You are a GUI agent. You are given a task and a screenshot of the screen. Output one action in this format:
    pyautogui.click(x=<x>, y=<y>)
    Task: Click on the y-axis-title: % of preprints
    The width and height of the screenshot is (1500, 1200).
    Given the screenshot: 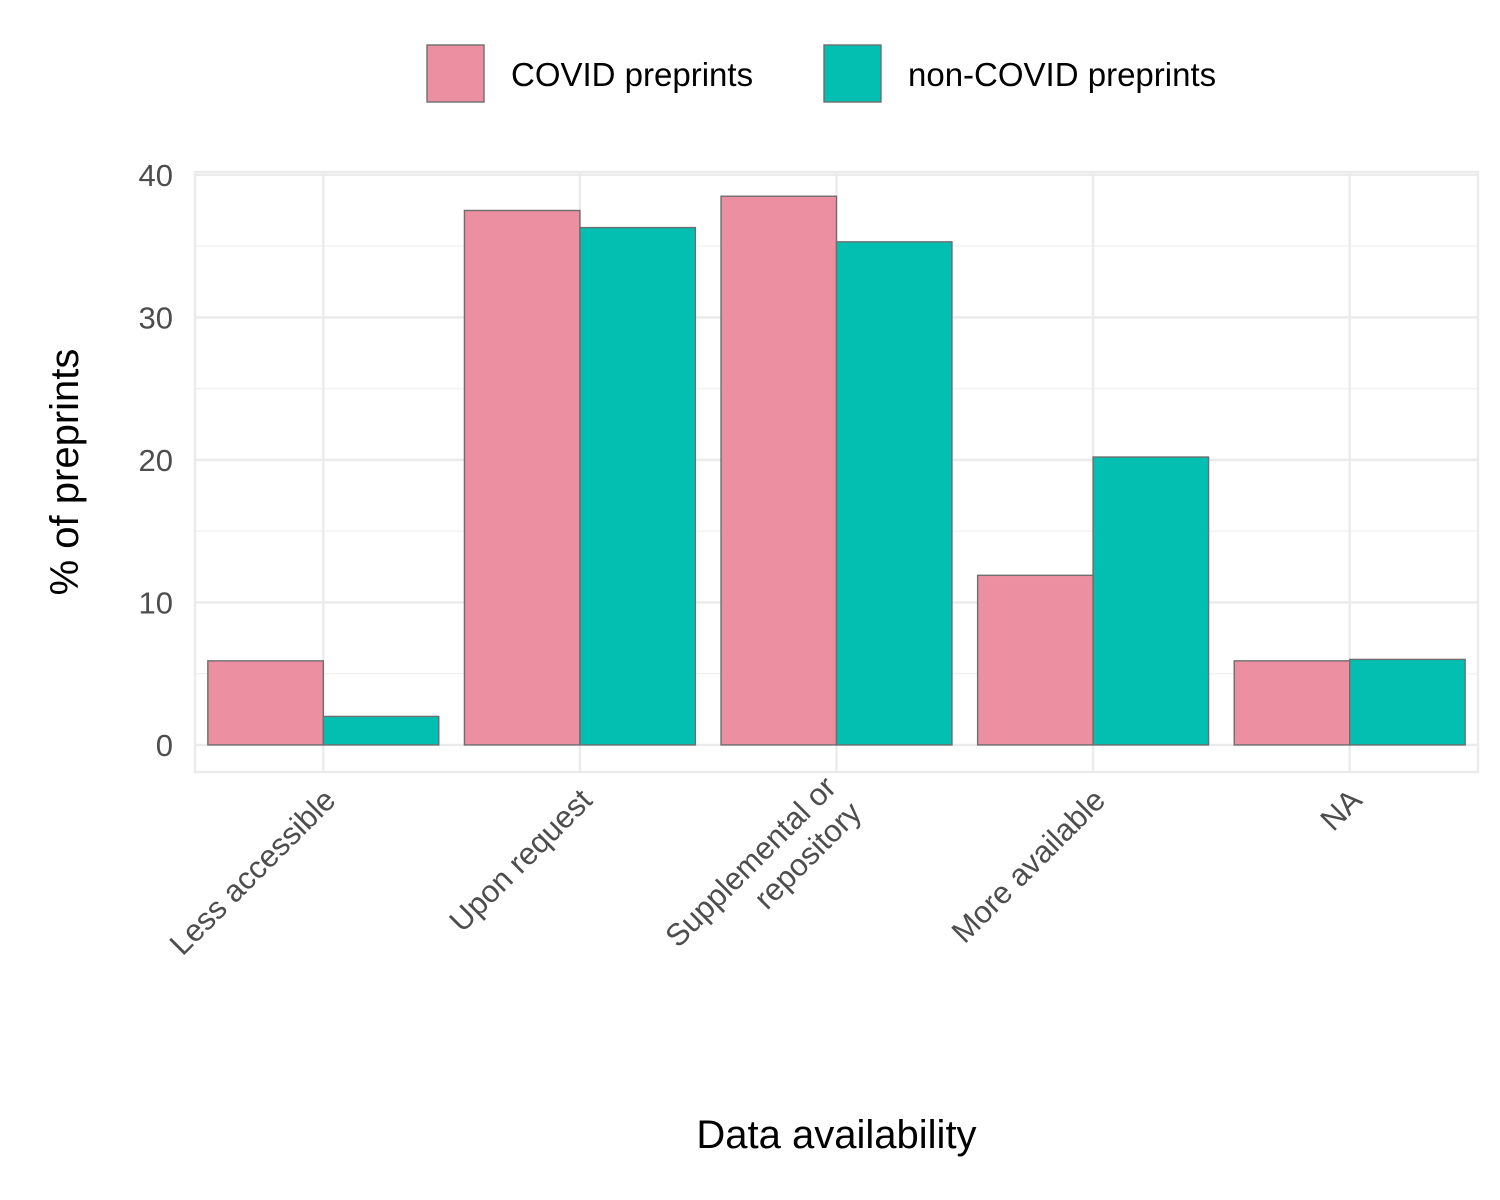 What is the action you would take?
    pyautogui.click(x=65, y=472)
    